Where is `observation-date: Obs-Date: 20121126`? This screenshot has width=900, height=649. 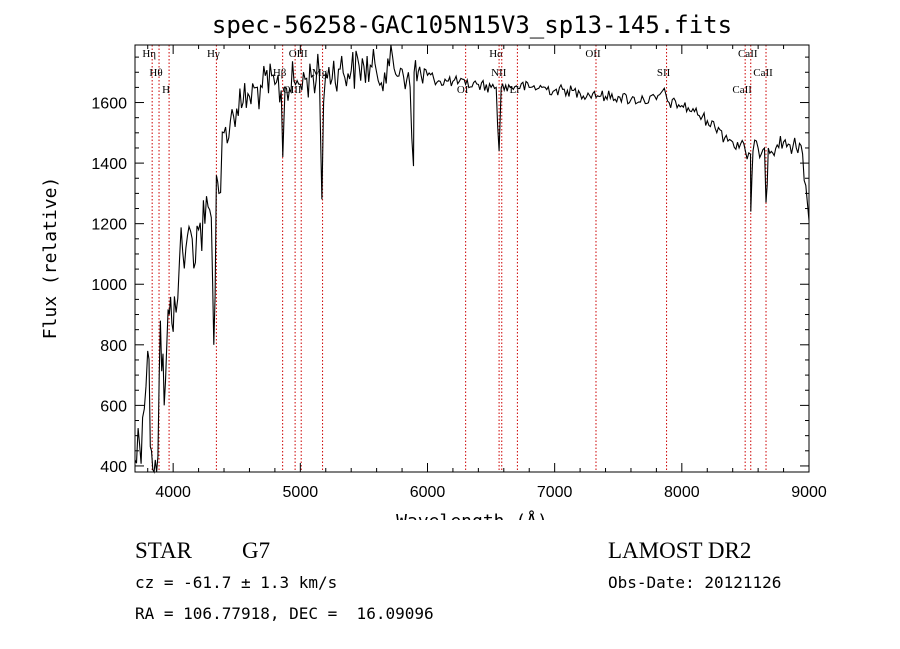 observation-date: Obs-Date: 20121126 is located at coordinates (695, 582).